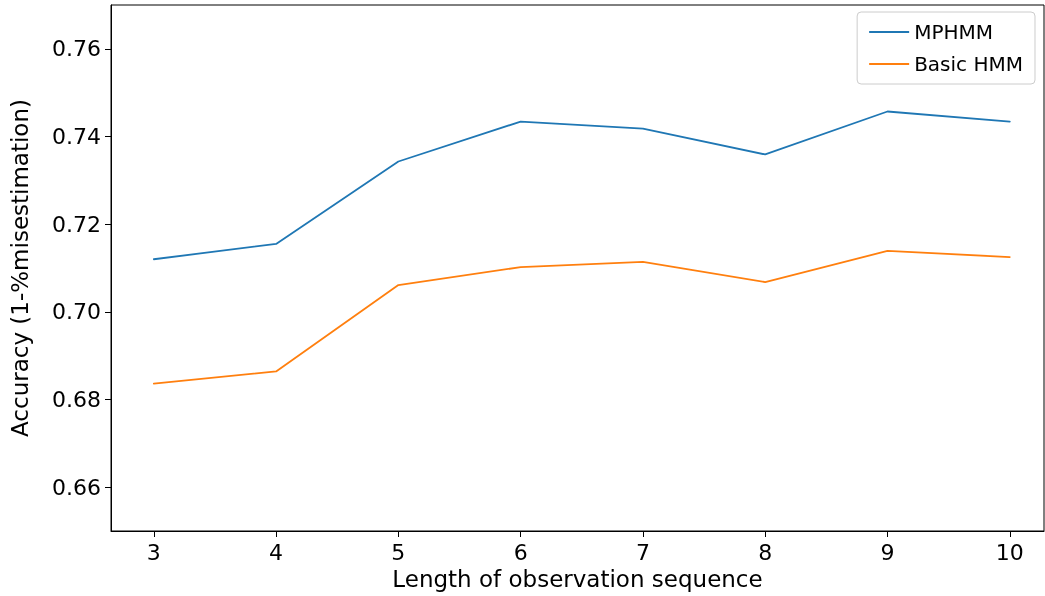  What do you see at coordinates (642, 552) in the screenshot?
I see `x-tick-label: 7` at bounding box center [642, 552].